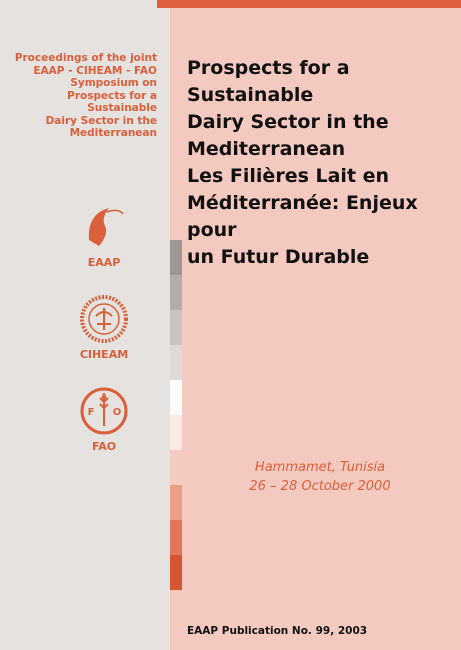 This screenshot has height=650, width=461. What do you see at coordinates (320, 486) in the screenshot?
I see `venue-line: 26 – 28 October 2000` at bounding box center [320, 486].